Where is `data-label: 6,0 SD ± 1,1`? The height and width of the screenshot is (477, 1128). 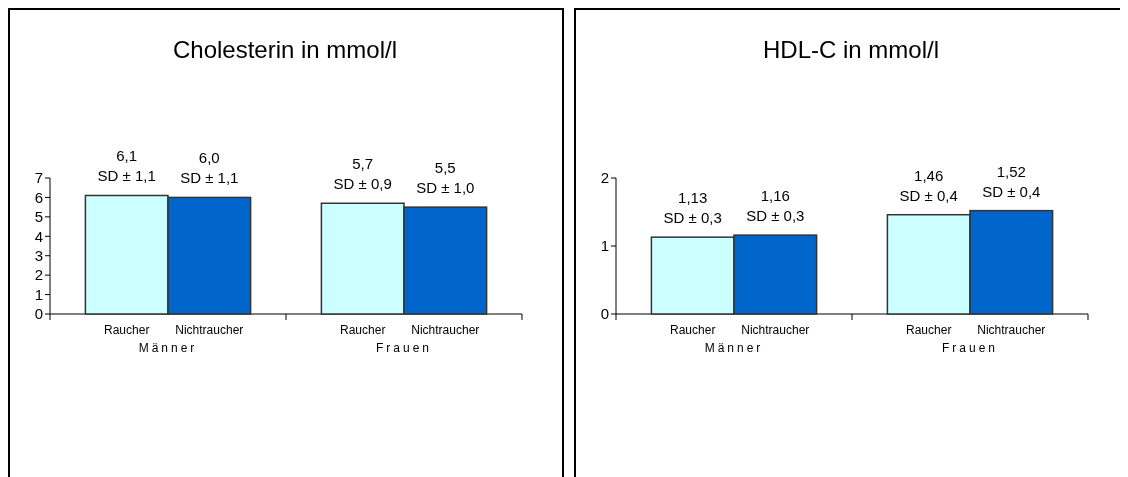 data-label: 6,0 SD ± 1,1 is located at coordinates (209, 168).